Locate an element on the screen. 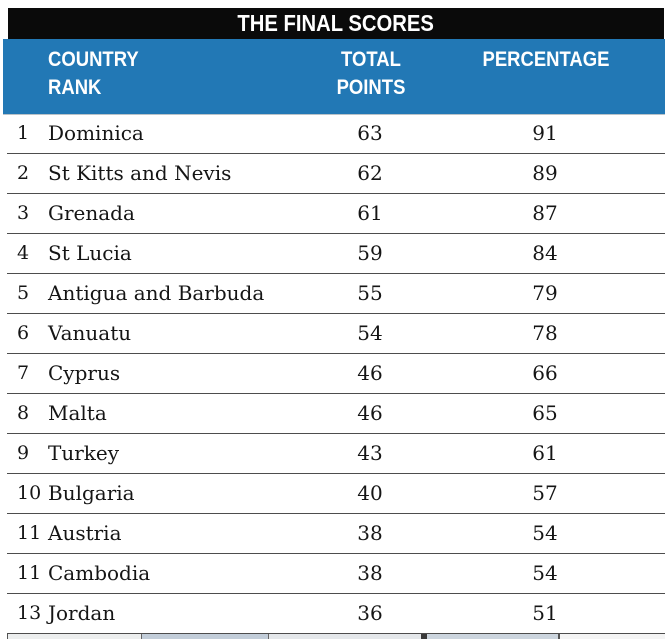 Image resolution: width=672 pixels, height=639 pixels. table-row: 11 Austria 38 54 is located at coordinates (336, 534).